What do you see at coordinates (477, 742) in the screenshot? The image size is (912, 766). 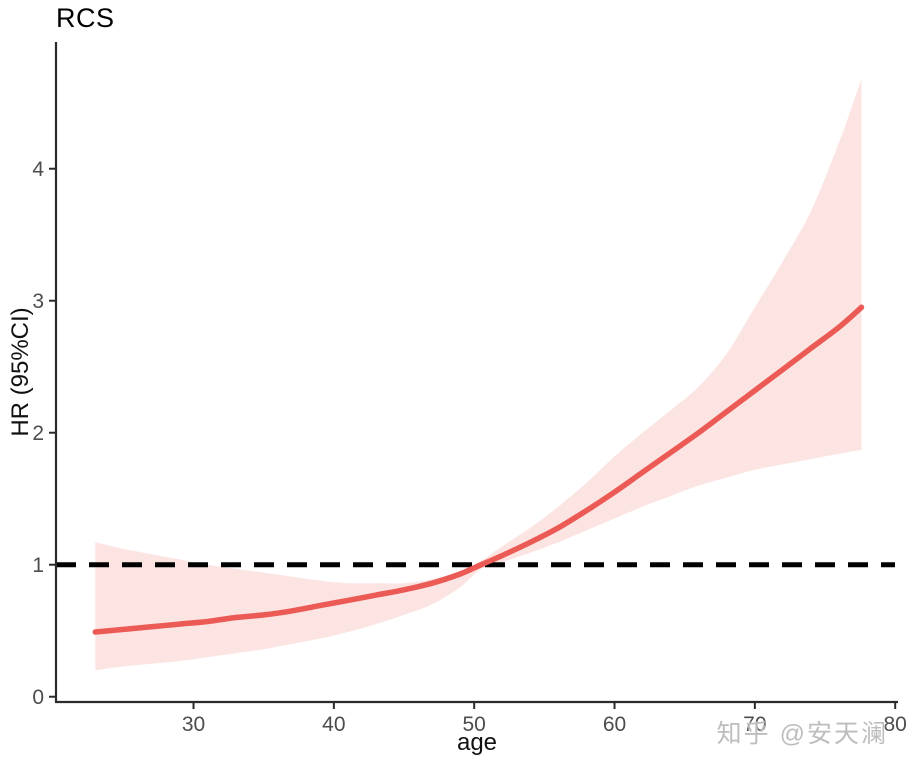 I see `x-axis-label: age` at bounding box center [477, 742].